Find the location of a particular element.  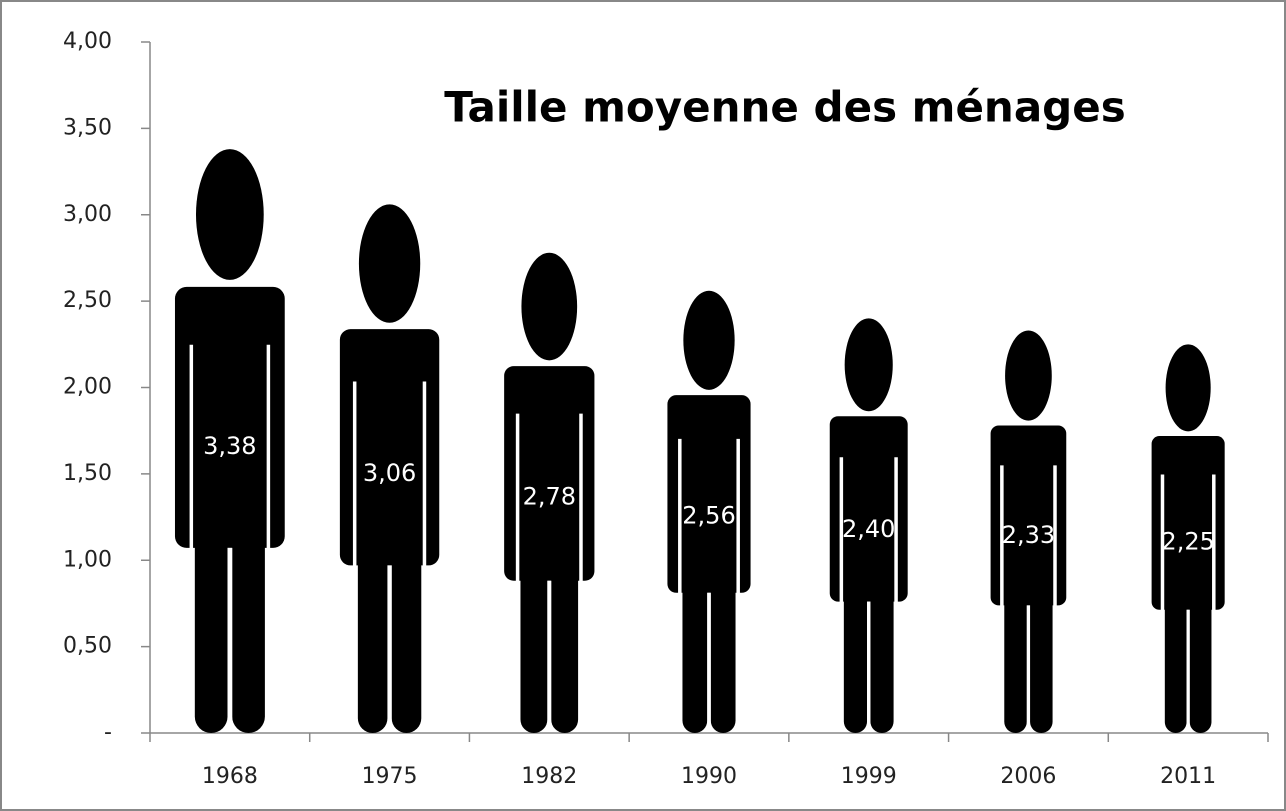

x-tick-label: 1968 is located at coordinates (230, 776).